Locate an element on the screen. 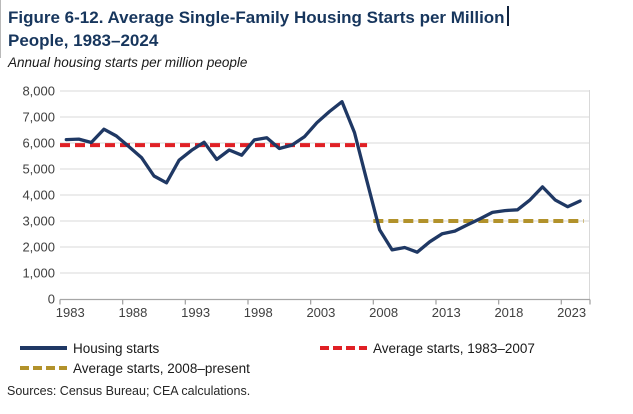  y-axis-label: 2,000 is located at coordinates (38, 247).